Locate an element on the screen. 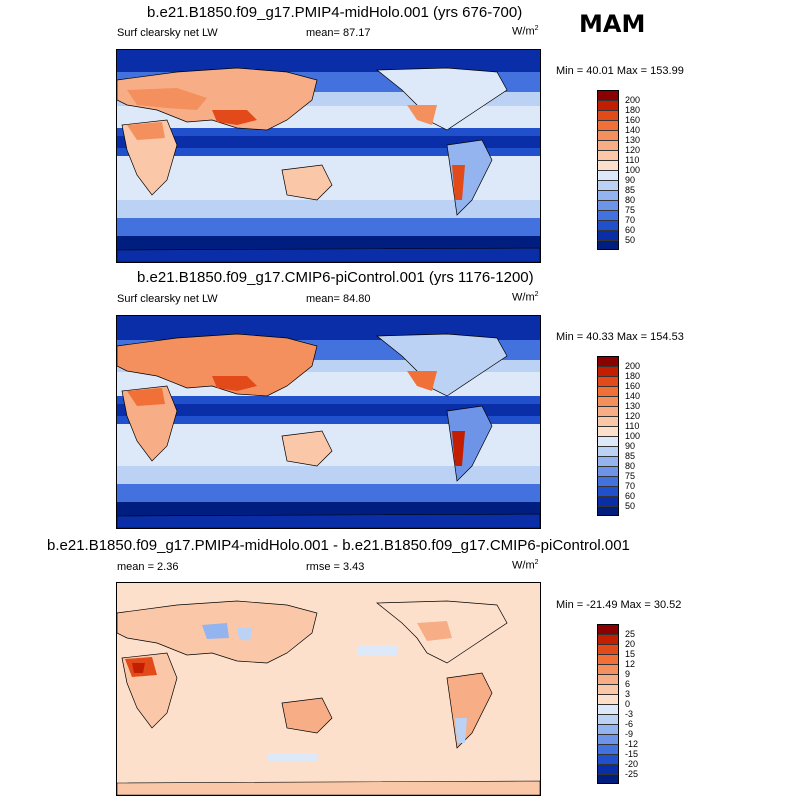  arctic-band is located at coordinates (328, 61).